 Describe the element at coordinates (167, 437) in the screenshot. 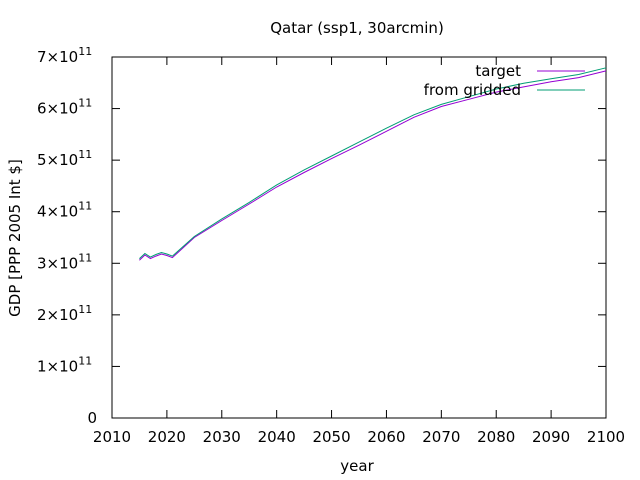

I see `x-tick-label: 2020` at that location.